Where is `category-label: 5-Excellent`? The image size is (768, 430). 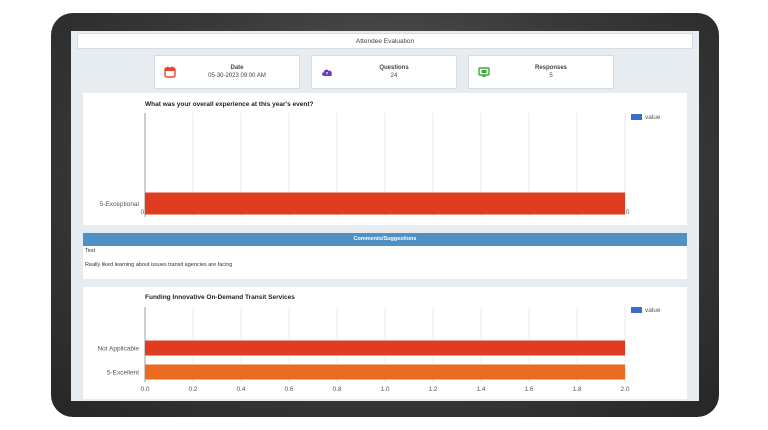
category-label: 5-Excellent is located at coordinates (123, 372).